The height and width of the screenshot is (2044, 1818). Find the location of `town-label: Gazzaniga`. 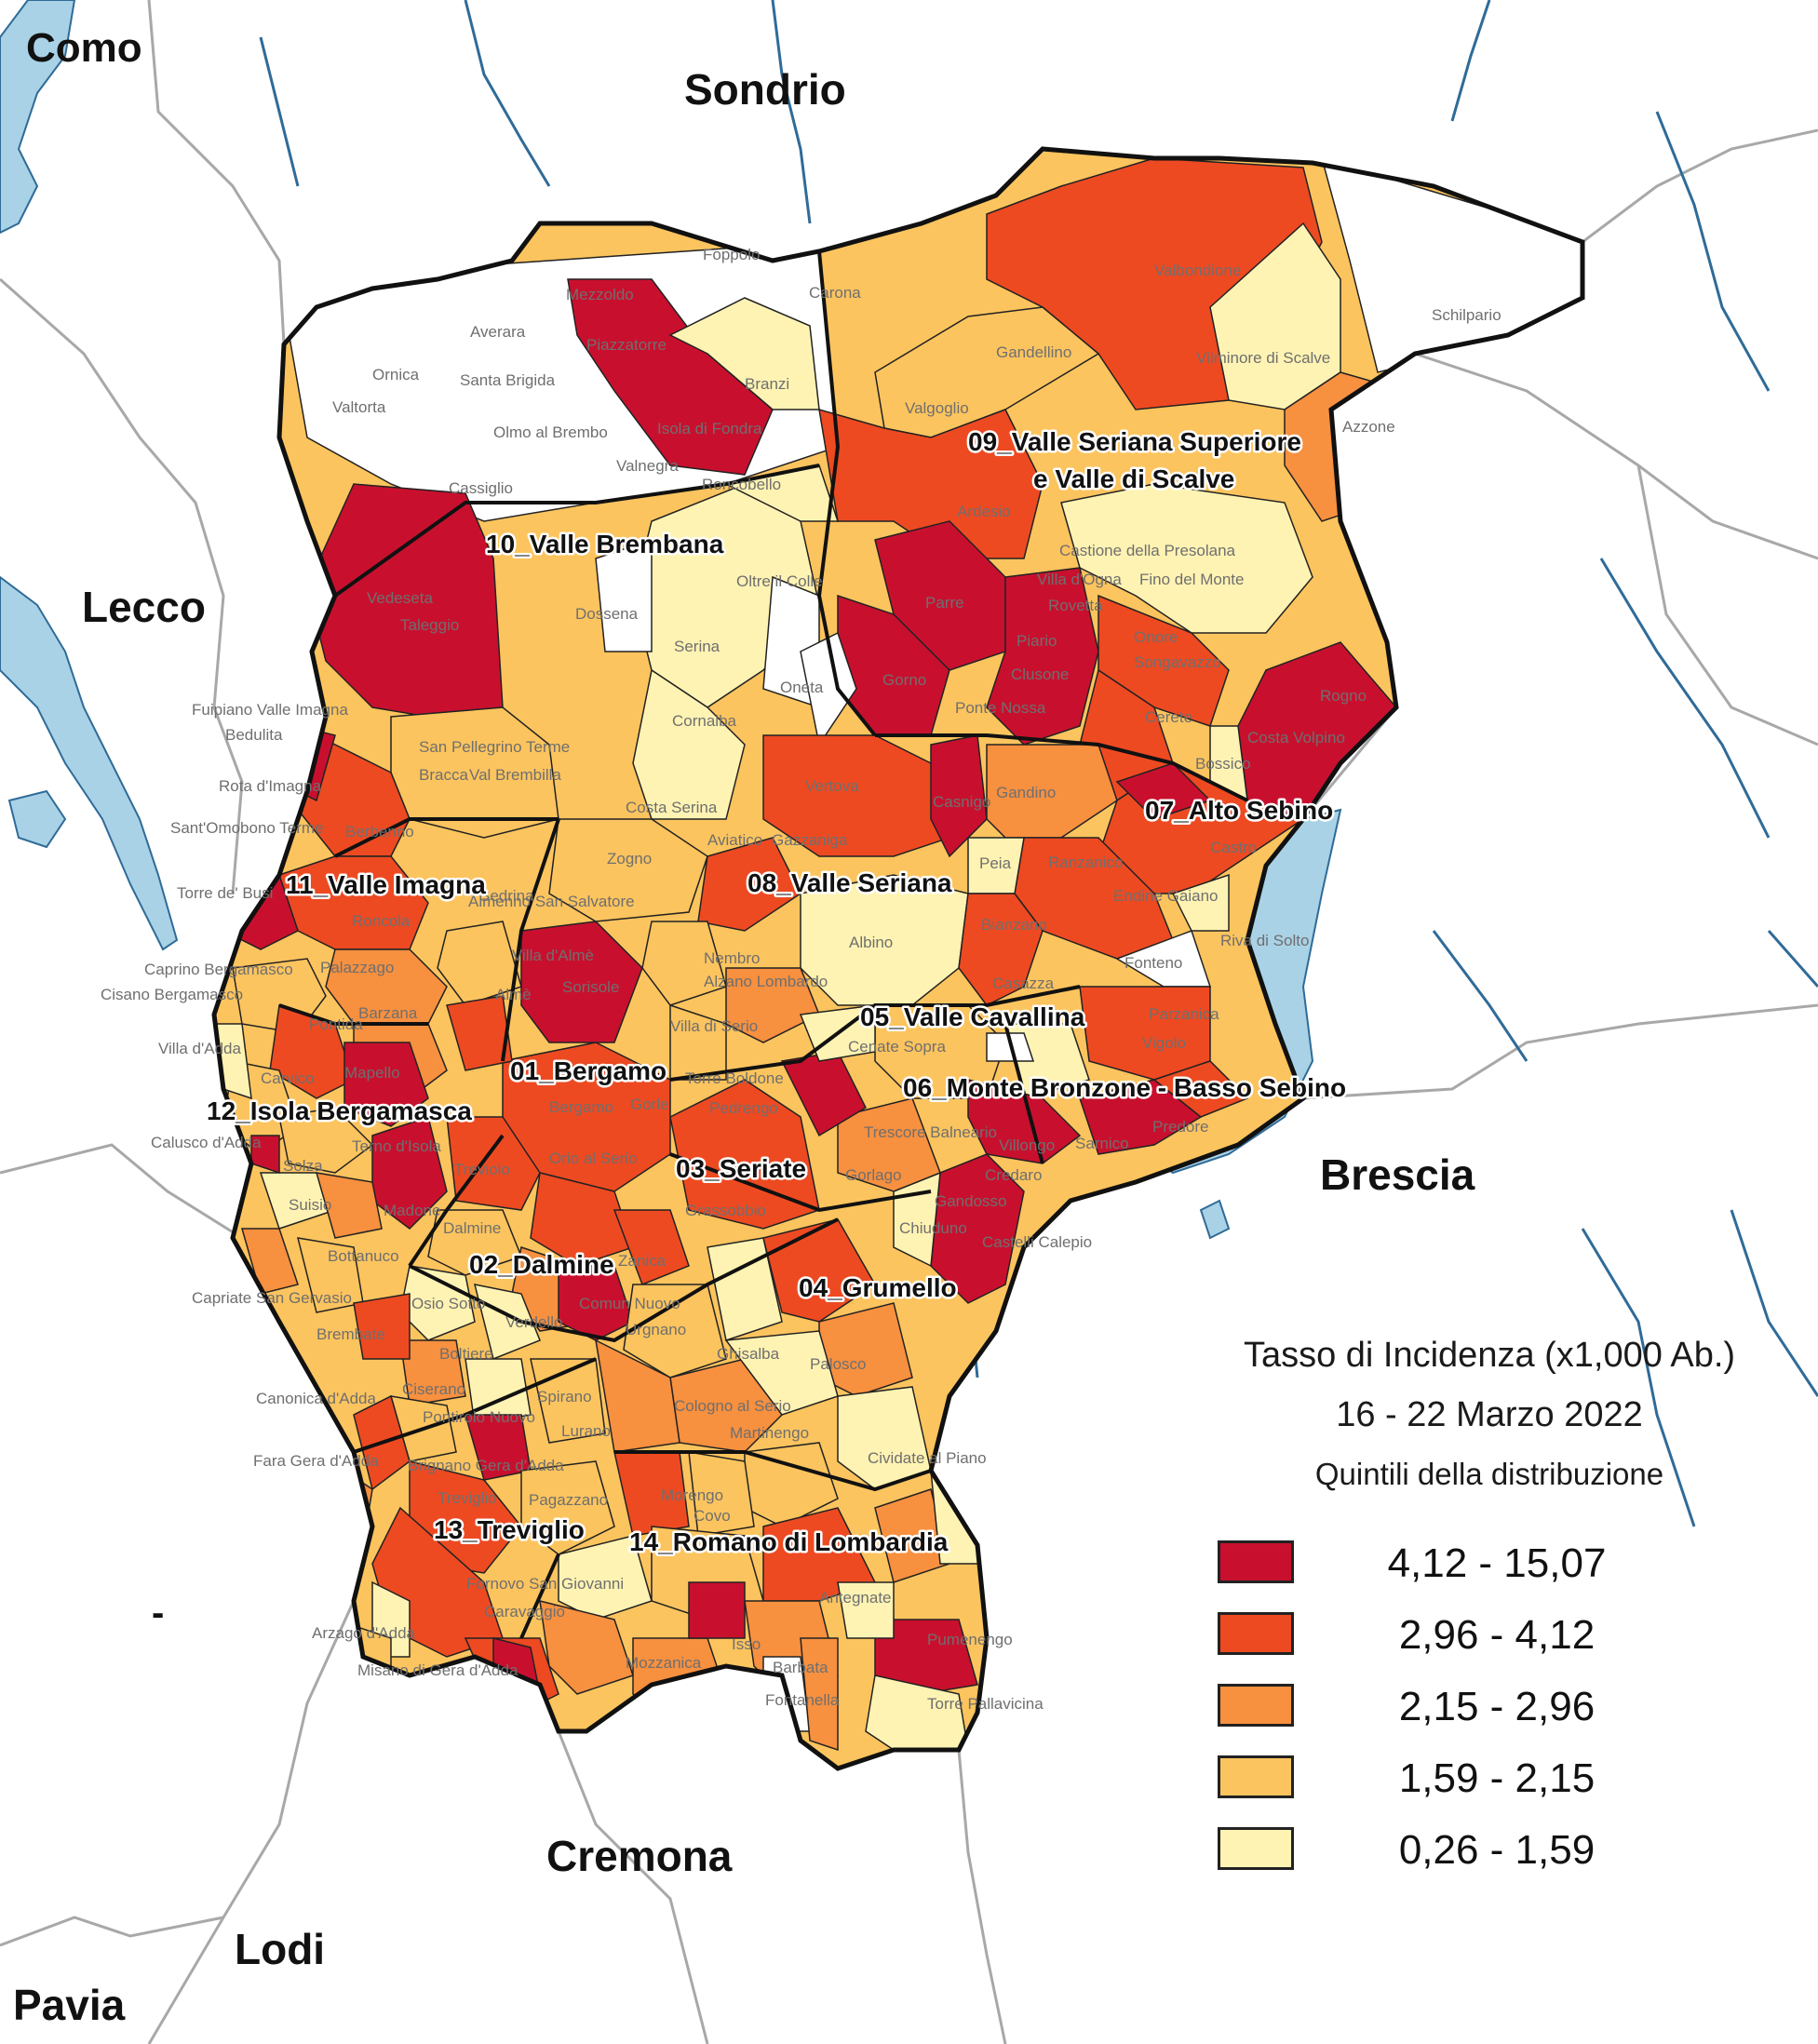

town-label: Gazzaniga is located at coordinates (810, 840).